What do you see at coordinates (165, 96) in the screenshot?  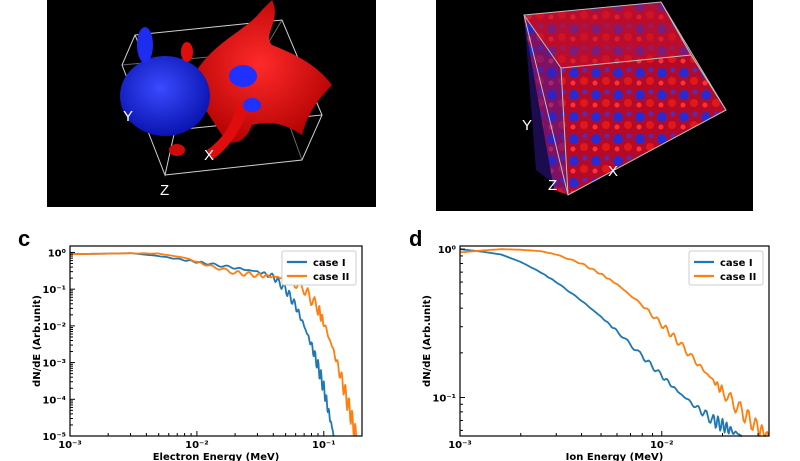 I see `blue-blob` at bounding box center [165, 96].